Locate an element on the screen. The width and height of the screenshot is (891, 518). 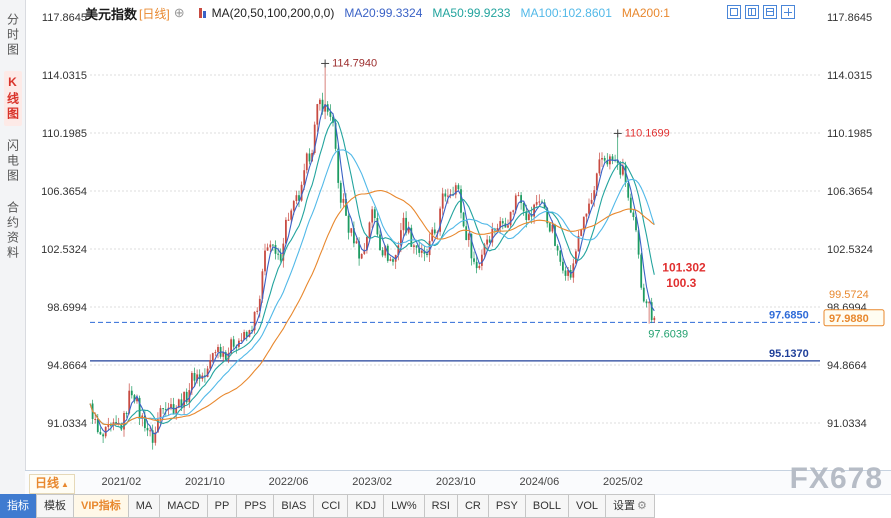
window-layout-buttons is located at coordinates (761, 12).